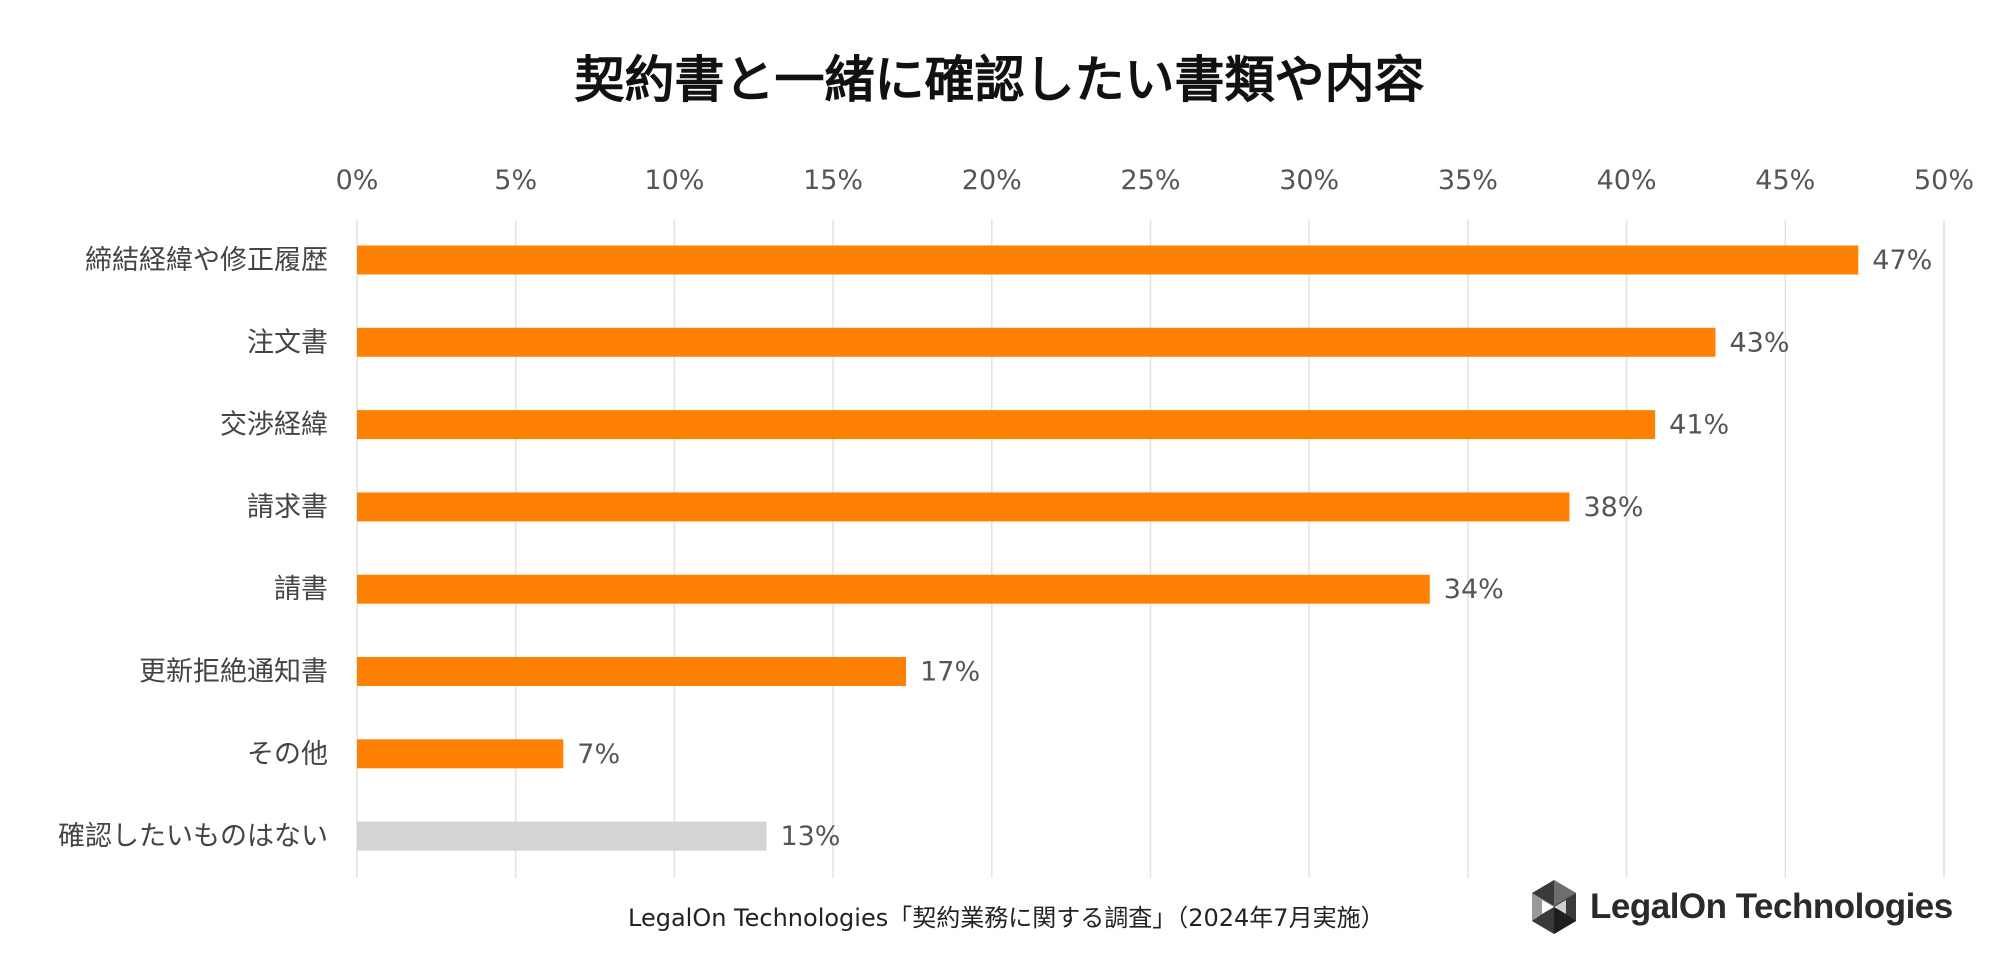 This screenshot has height=960, width=1999. I want to click on category-label: 確認したいものはない, so click(193, 836).